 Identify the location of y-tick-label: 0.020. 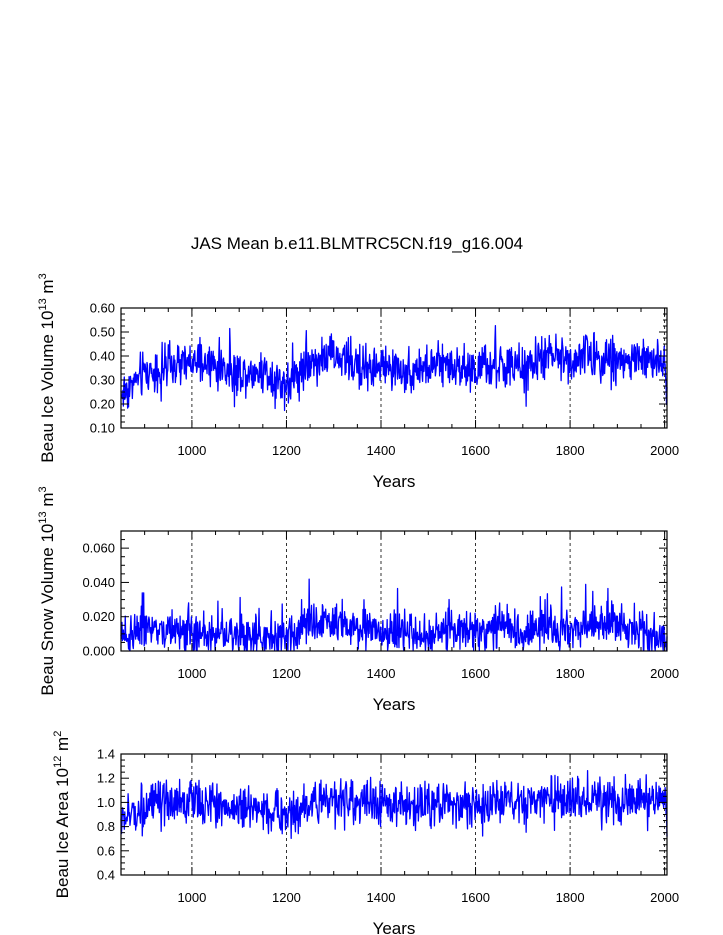
(98, 616).